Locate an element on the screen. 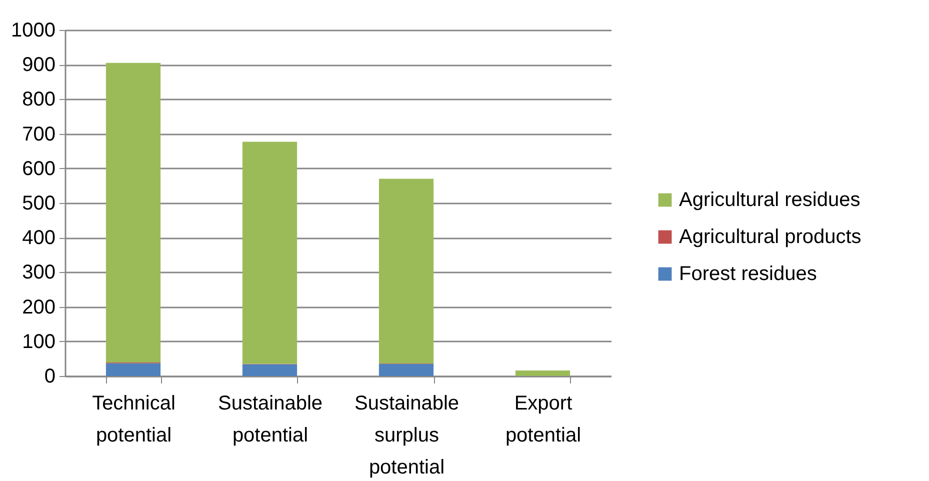 The image size is (929, 481). legend-label: Agricultural residues is located at coordinates (769, 200).